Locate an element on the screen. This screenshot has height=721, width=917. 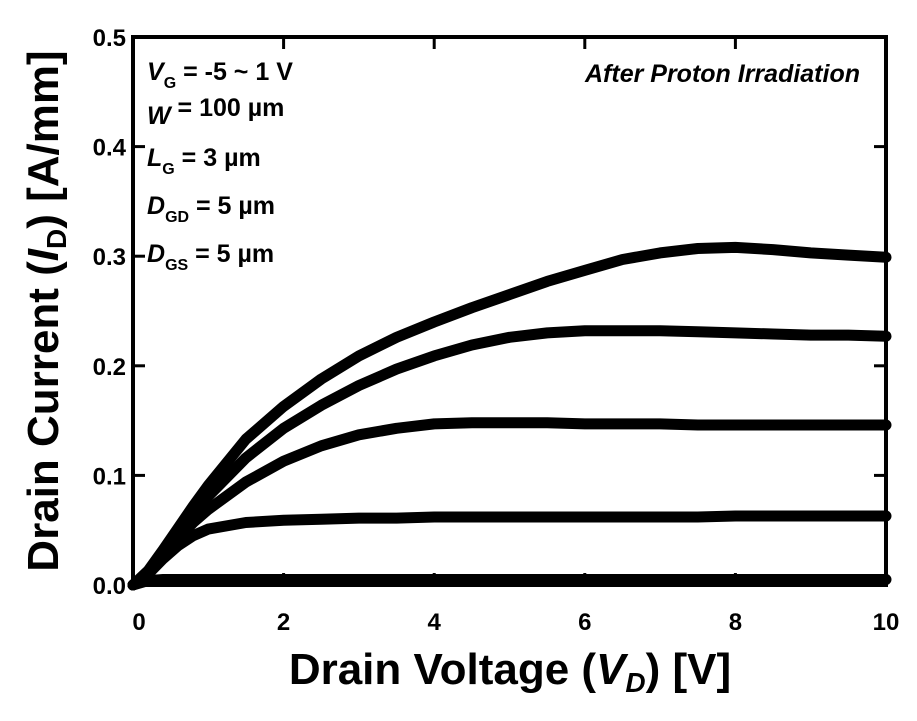
param-line-dgs: DGS = 5 µm is located at coordinates (210, 257).